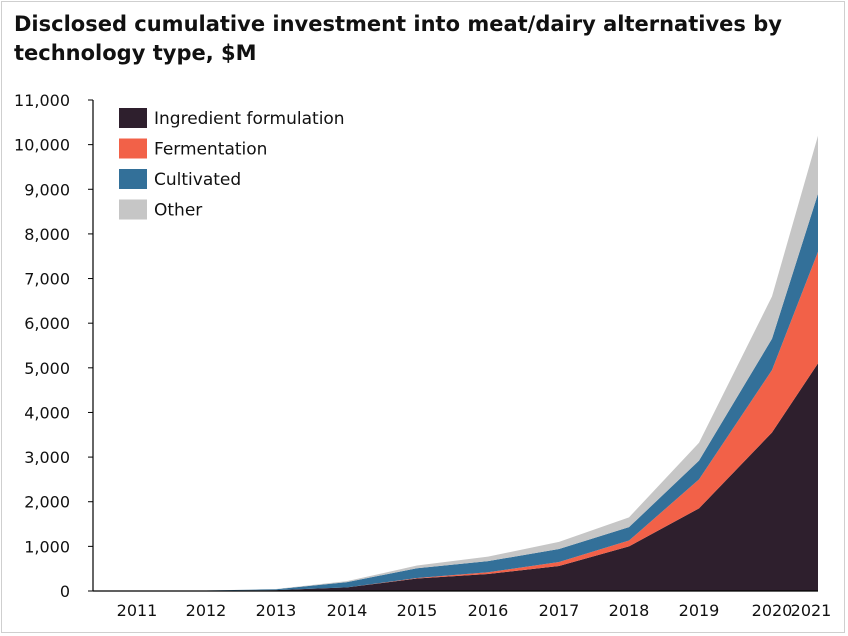  I want to click on x-tick-label: 2019, so click(699, 610).